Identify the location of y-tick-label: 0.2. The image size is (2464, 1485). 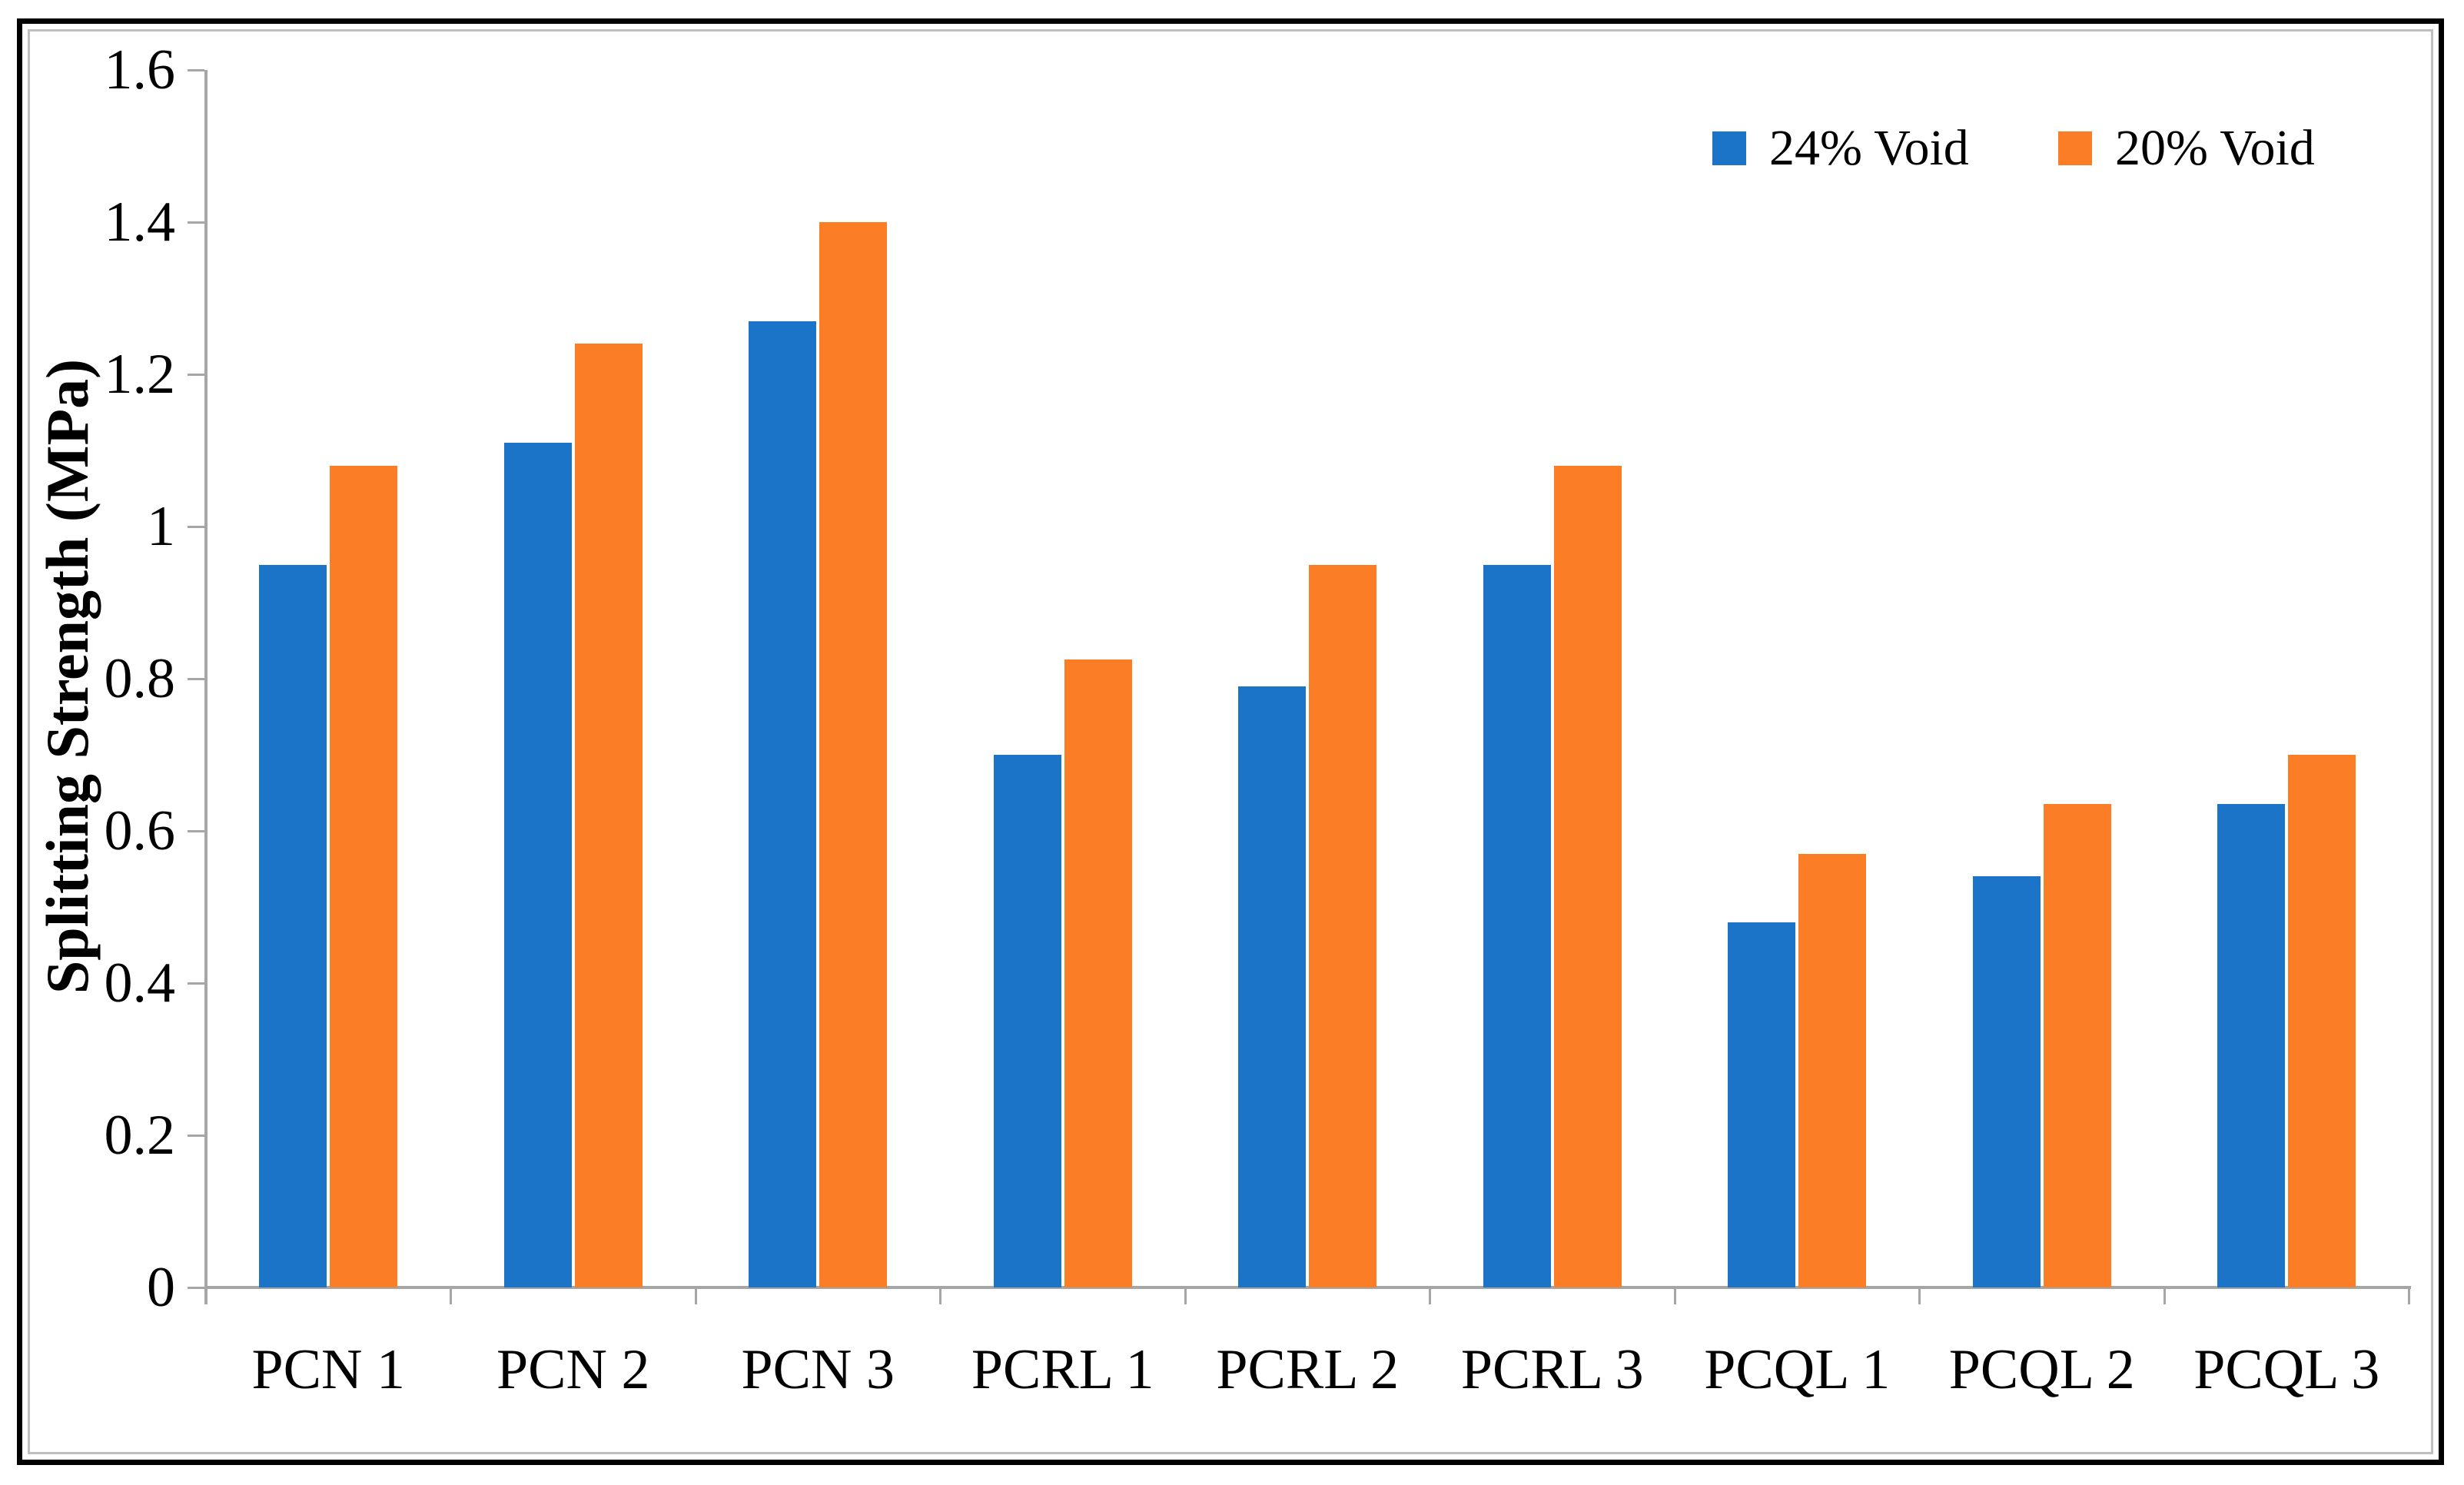
(140, 1135).